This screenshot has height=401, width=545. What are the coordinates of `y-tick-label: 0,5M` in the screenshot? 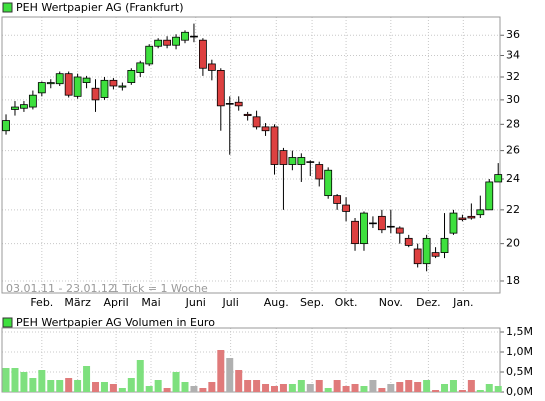 It's located at (519, 371).